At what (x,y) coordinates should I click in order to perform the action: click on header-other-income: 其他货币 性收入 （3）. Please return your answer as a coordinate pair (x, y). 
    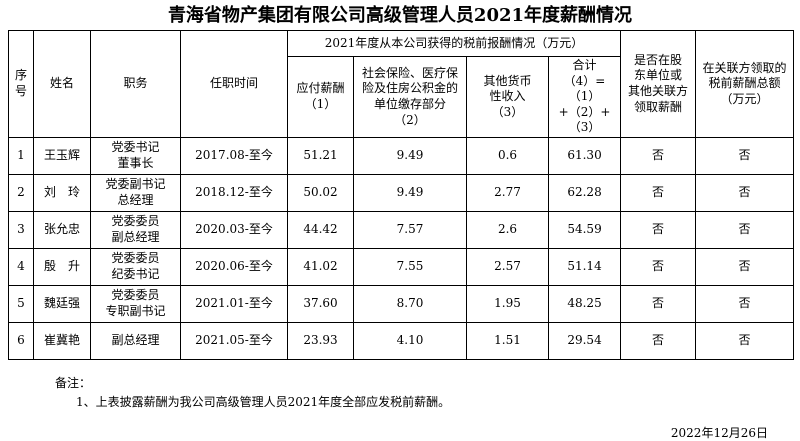
    Looking at the image, I should click on (507, 97).